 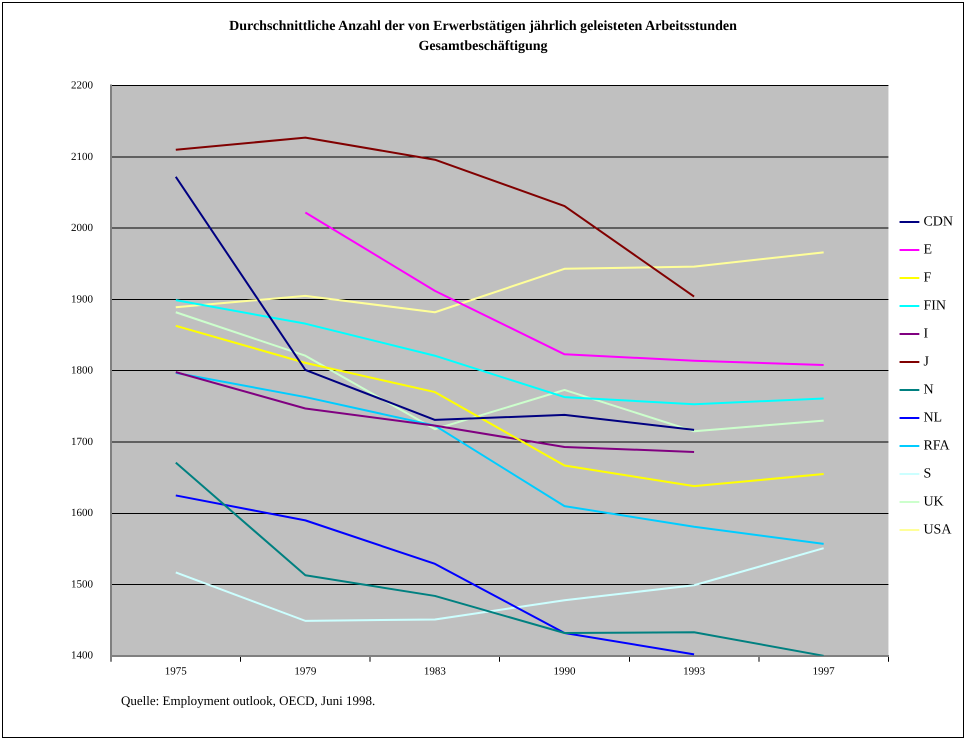 I want to click on legend-label: N, so click(x=928, y=390).